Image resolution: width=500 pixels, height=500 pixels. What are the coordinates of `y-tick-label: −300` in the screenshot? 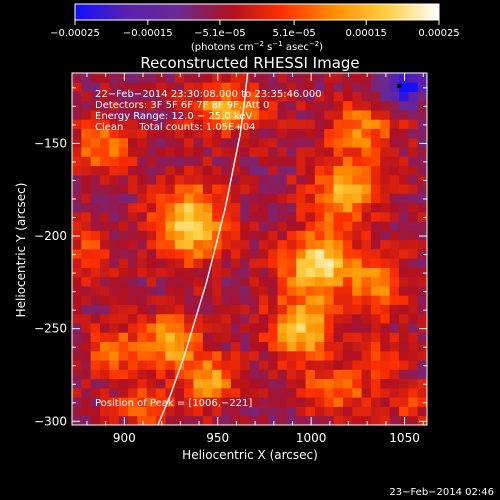 It's located at (50, 421).